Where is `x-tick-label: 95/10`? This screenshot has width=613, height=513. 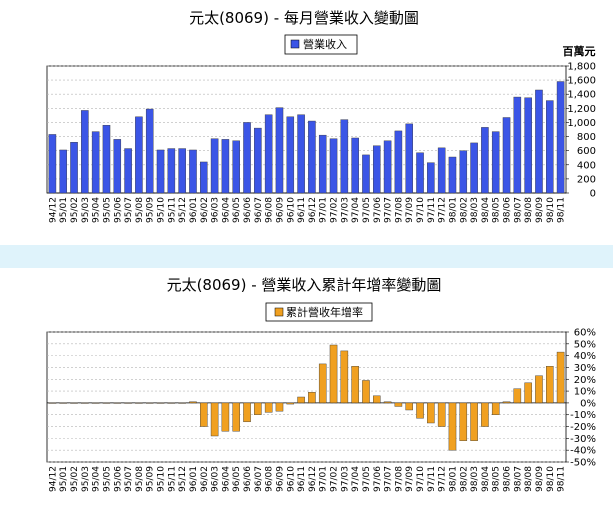 x-tick-label: 95/10 is located at coordinates (162, 210).